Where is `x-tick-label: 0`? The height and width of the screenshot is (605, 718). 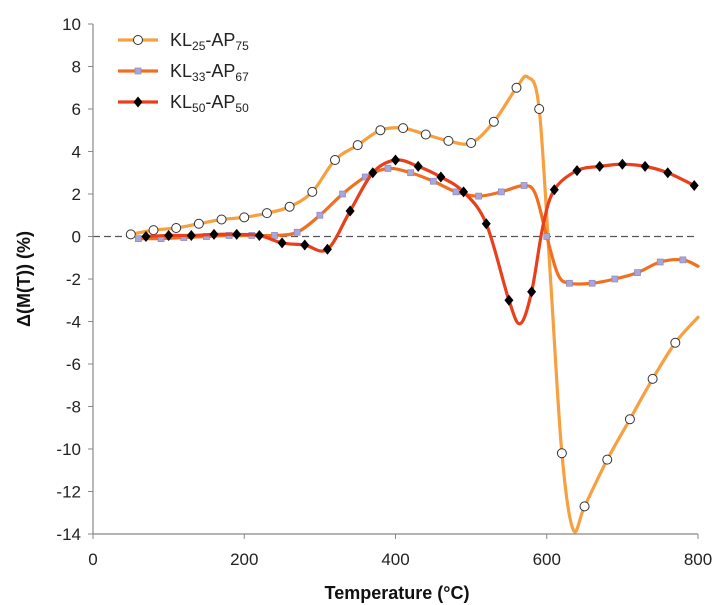
x-tick-label: 0 is located at coordinates (92, 559).